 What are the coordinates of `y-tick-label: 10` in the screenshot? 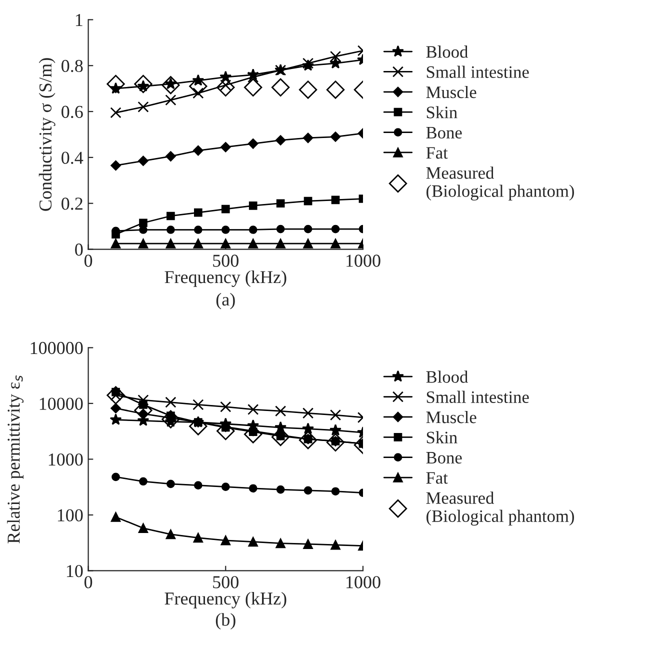 It's located at (74, 571).